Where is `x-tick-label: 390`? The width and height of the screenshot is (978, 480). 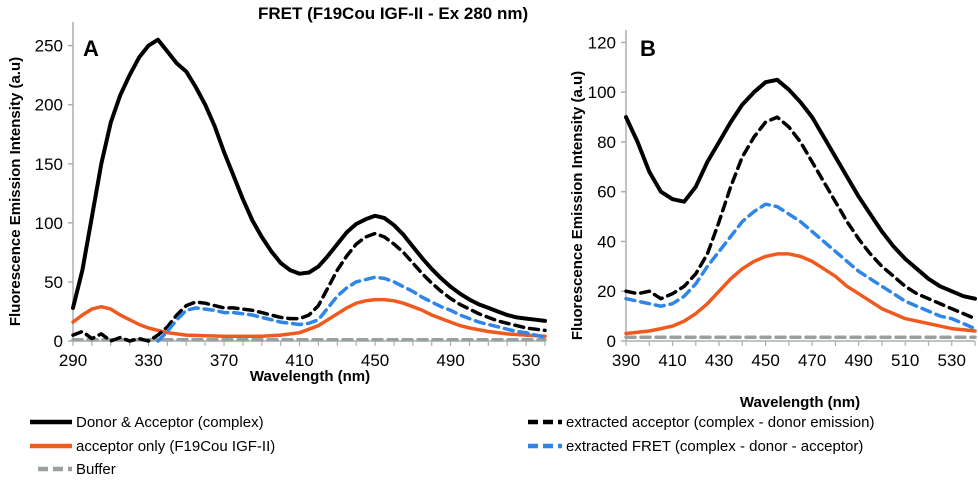
x-tick-label: 390 is located at coordinates (626, 360).